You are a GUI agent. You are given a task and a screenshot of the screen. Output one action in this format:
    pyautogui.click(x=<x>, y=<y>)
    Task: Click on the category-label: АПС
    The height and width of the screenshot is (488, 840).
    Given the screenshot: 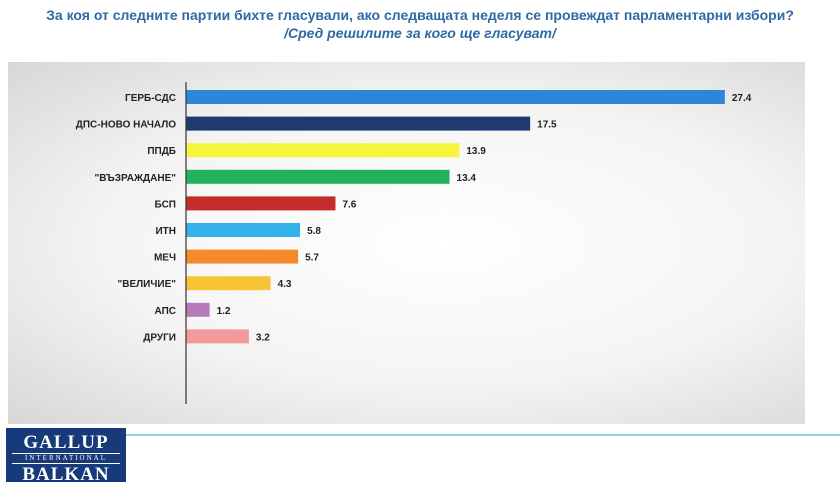 What is the action you would take?
    pyautogui.click(x=166, y=311)
    